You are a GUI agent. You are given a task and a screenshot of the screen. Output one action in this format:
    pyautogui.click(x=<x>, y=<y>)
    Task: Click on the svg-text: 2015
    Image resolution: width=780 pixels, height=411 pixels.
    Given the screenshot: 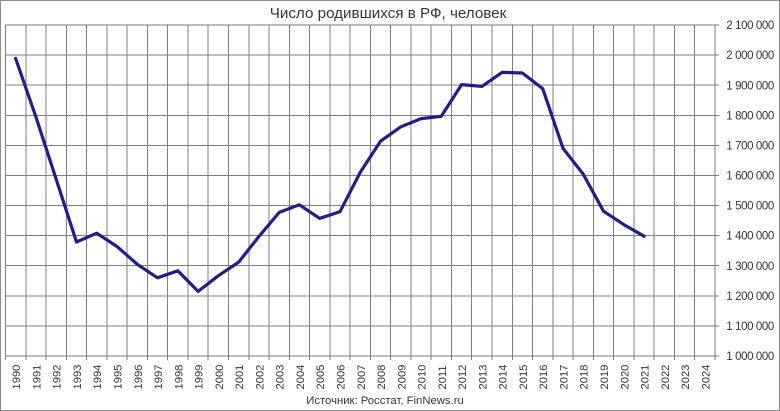 What is the action you would take?
    pyautogui.click(x=524, y=377)
    